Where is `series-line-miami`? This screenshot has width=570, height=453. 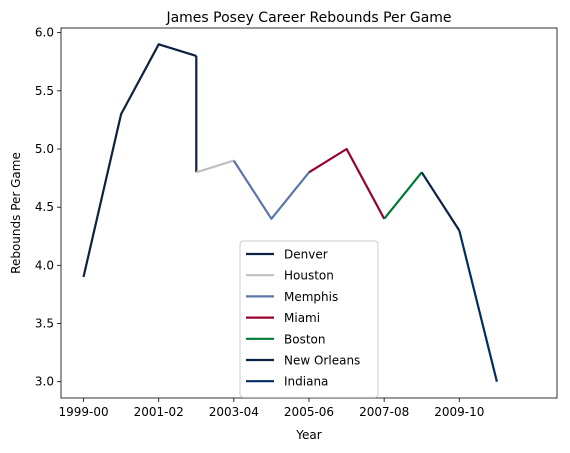
series-line-miami is located at coordinates (347, 183).